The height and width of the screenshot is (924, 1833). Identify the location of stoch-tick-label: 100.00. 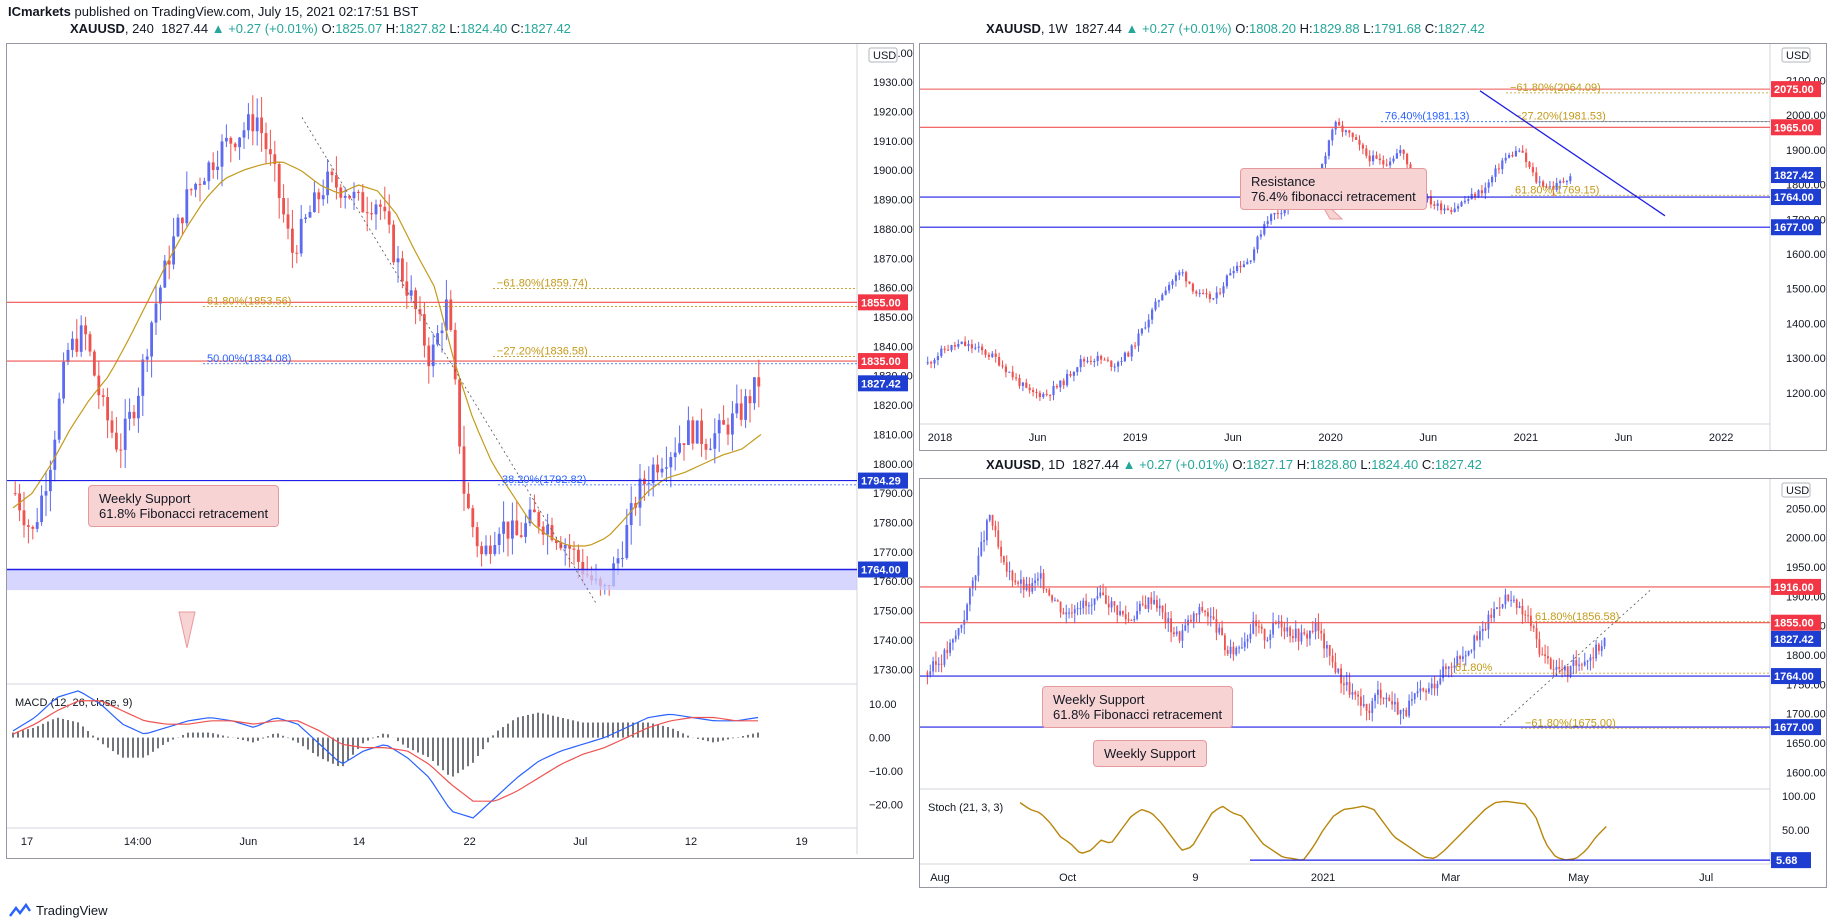
(1799, 797).